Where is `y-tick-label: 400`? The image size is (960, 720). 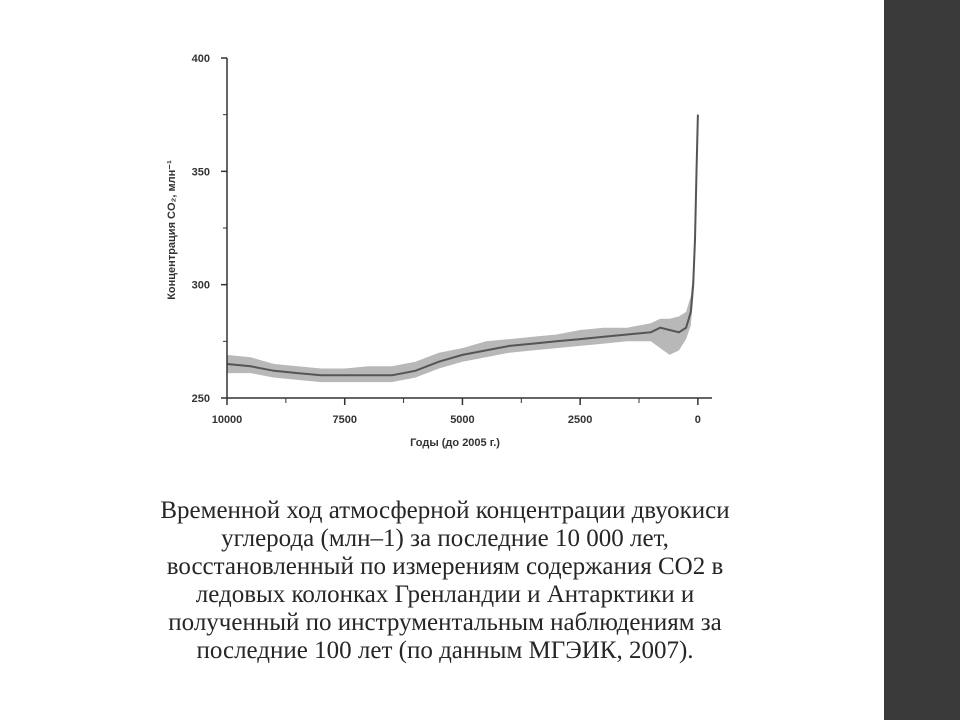
y-tick-label: 400 is located at coordinates (201, 59).